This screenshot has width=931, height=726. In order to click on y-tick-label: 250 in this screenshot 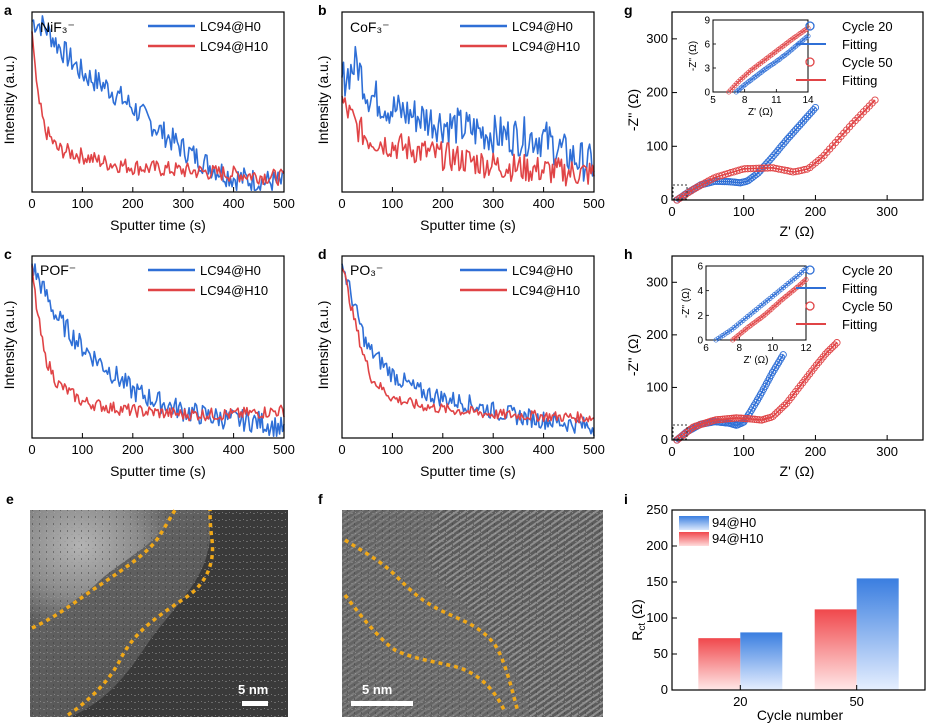, I will do `click(657, 509)`.